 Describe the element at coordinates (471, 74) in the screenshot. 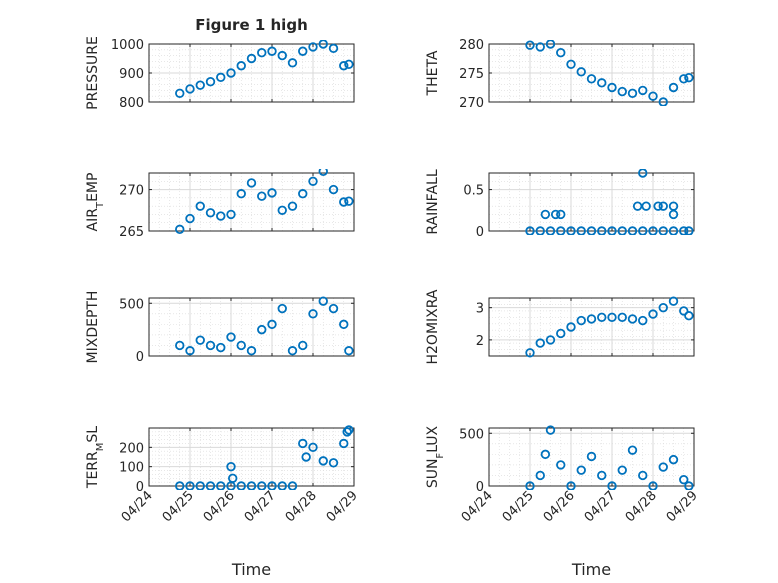

I see `y-tick-label: 275` at that location.